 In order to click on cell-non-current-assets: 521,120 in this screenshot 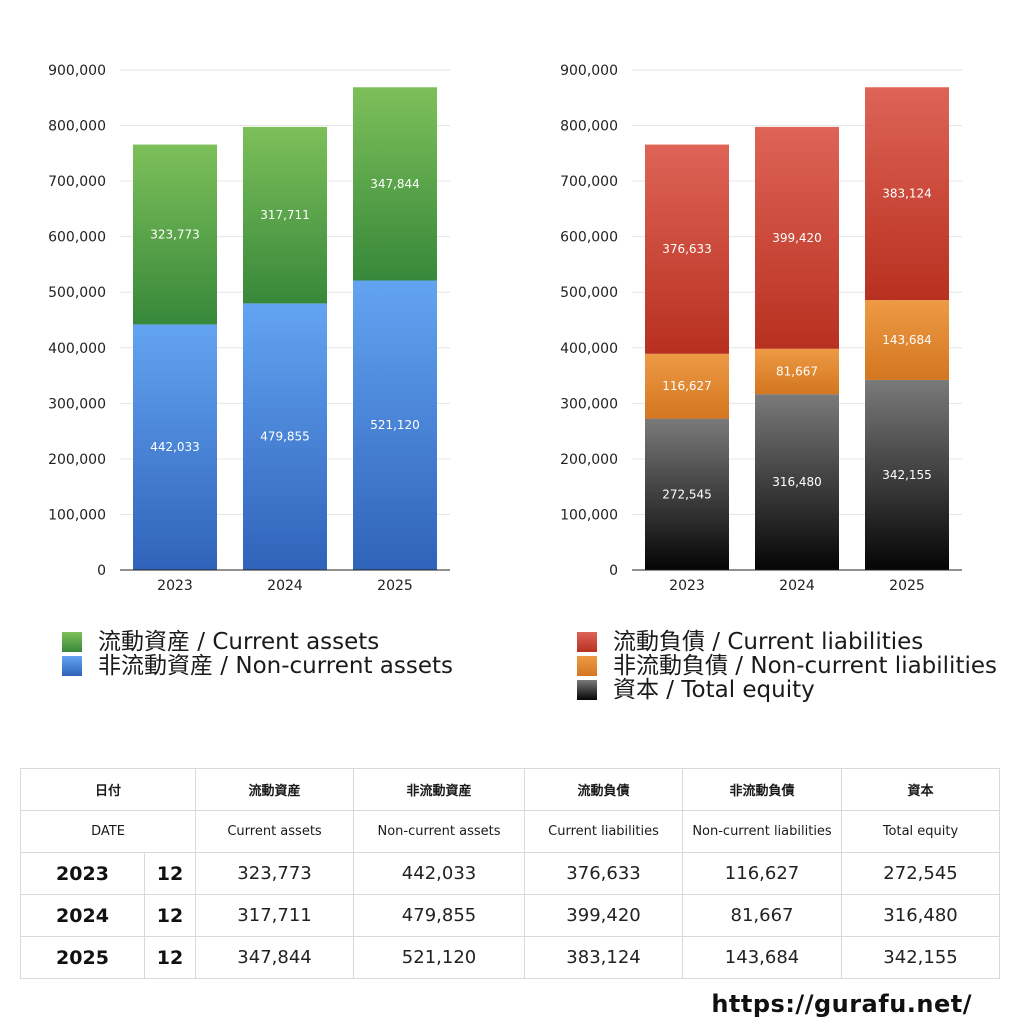, I will do `click(439, 957)`.